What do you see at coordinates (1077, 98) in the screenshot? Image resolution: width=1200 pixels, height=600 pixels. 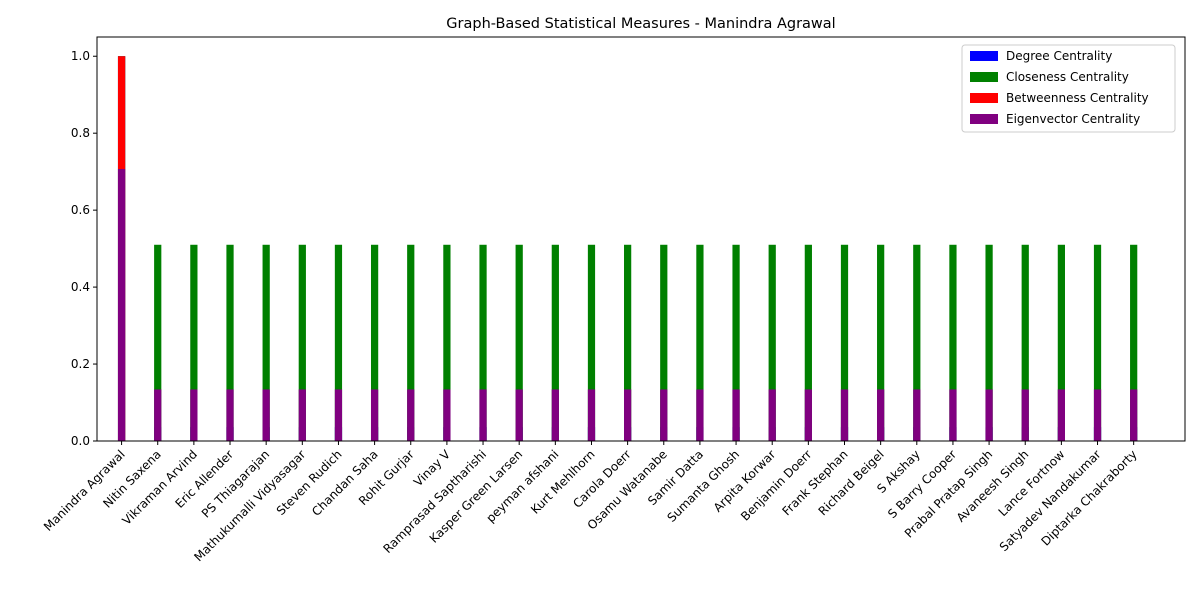 I see `legend-label: Betweenness Centrality` at bounding box center [1077, 98].